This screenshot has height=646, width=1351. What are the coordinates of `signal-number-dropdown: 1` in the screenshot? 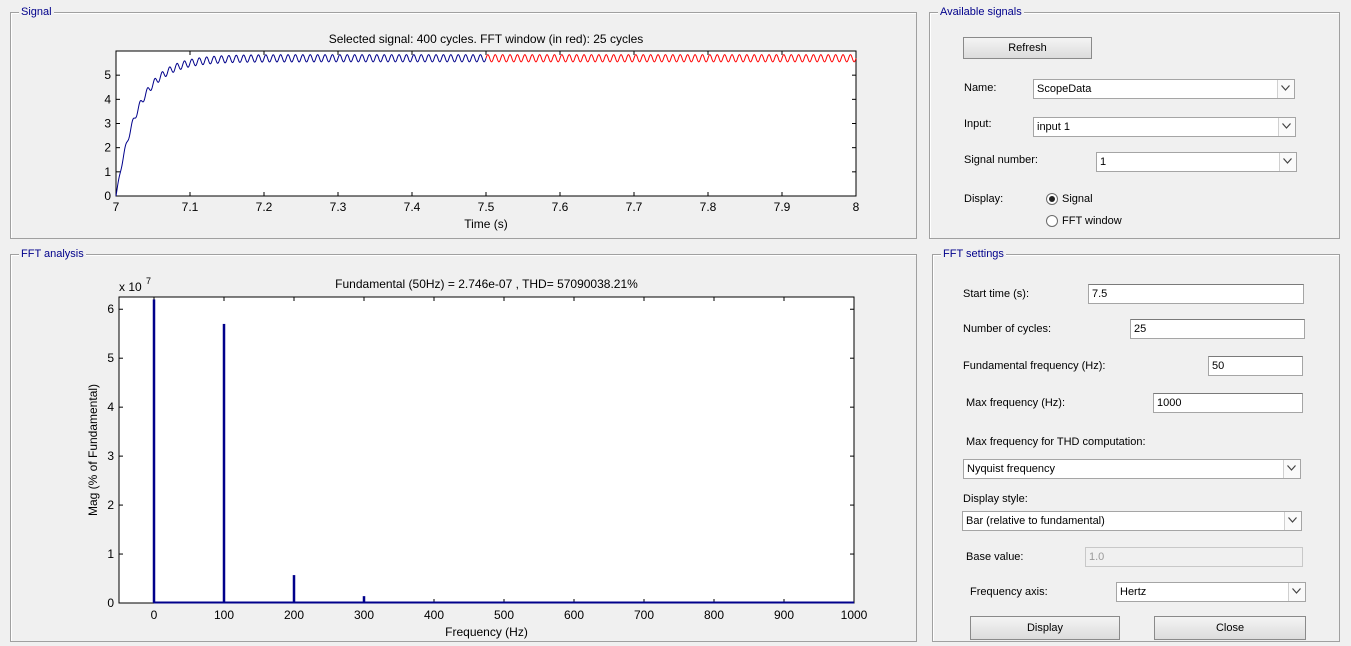 It's located at (1196, 162).